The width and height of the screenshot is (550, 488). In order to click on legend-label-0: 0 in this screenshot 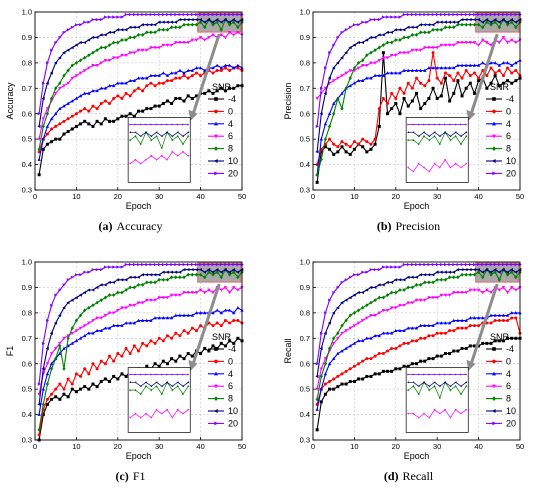, I will do `click(508, 361)`.